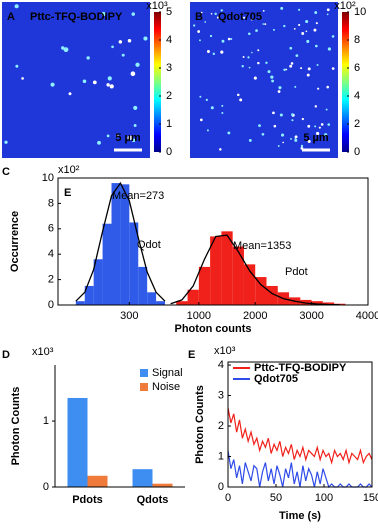 This screenshot has height=528, width=378. I want to click on colorbar-tick-label: 8, so click(357, 40).